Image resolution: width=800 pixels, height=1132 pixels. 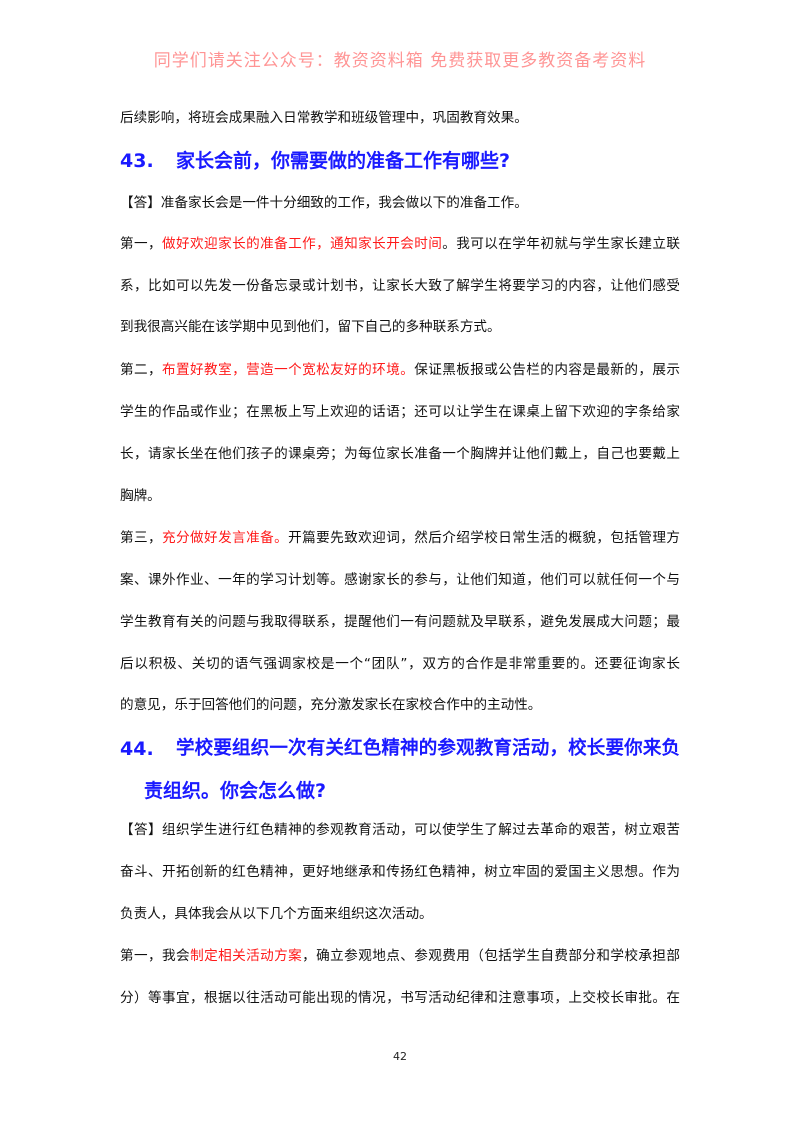 I want to click on text-segment: 第二，, so click(x=141, y=370).